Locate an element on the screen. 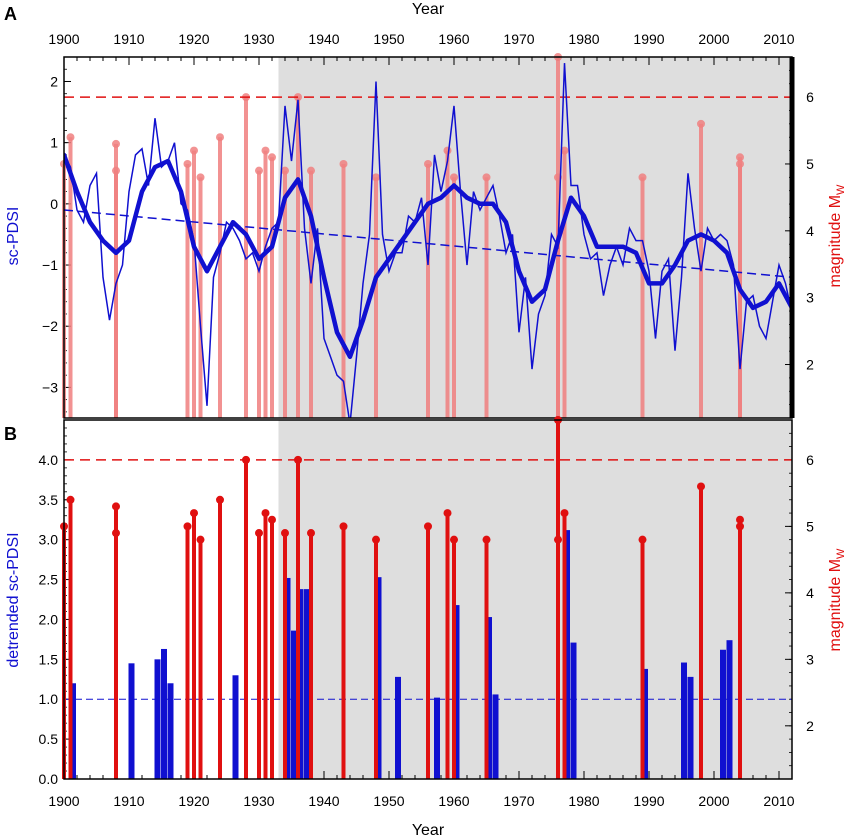 The height and width of the screenshot is (839, 850). panel-a-y2-tick-label: 3 is located at coordinates (810, 298).